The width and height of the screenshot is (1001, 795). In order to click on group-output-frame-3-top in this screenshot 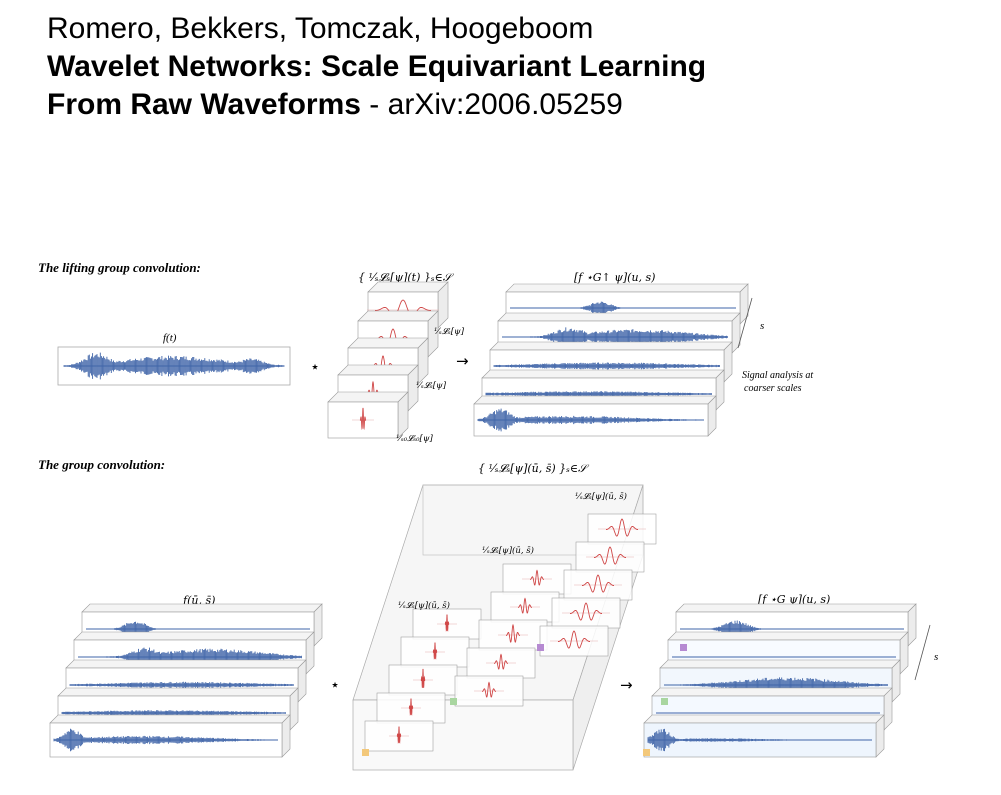, I will do `click(772, 692)`.